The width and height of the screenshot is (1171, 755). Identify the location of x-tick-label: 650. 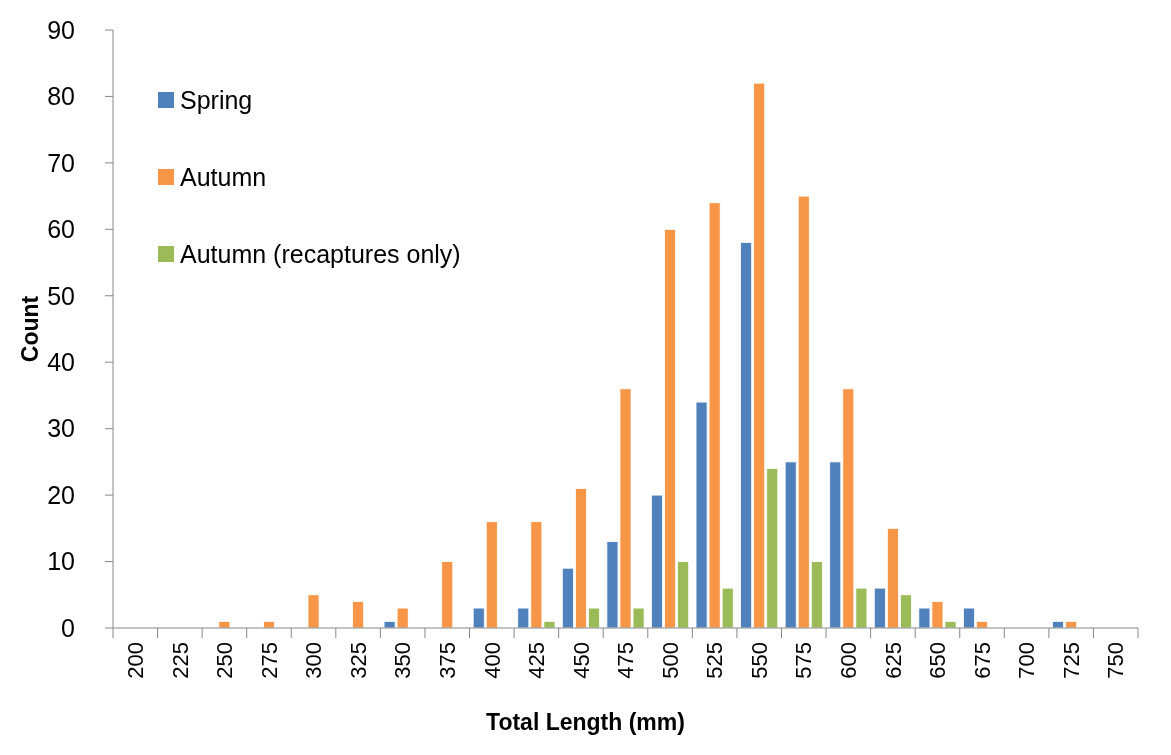
(938, 660).